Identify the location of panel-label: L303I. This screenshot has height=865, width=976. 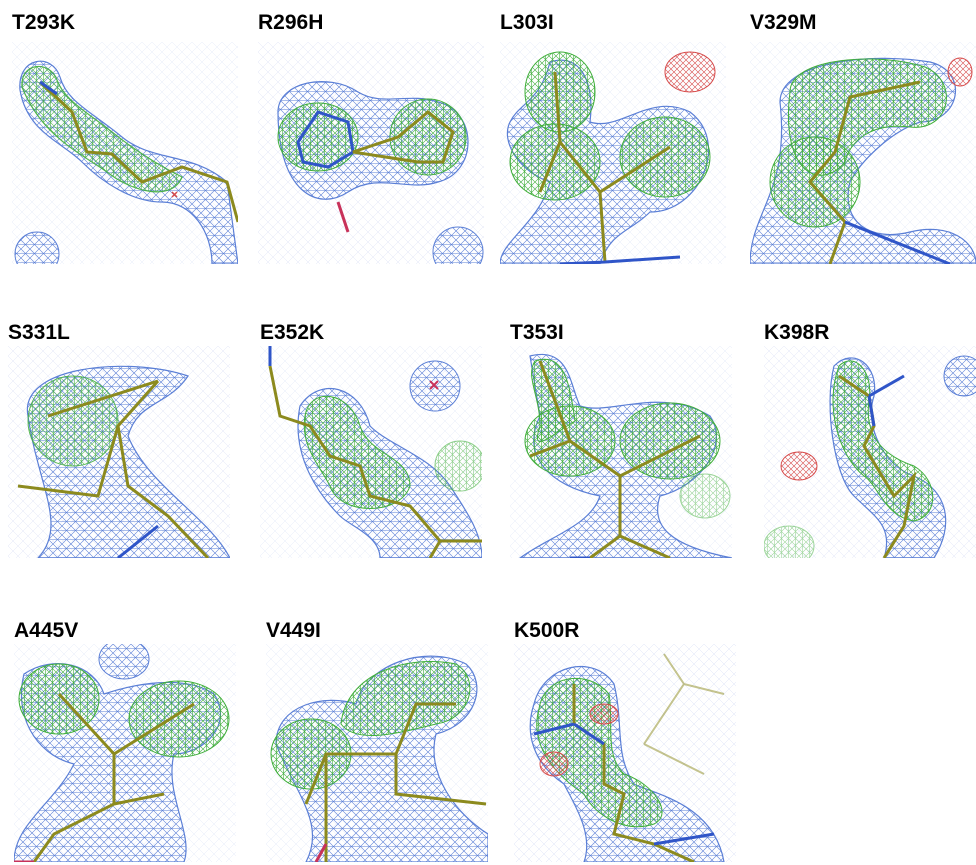
(527, 22).